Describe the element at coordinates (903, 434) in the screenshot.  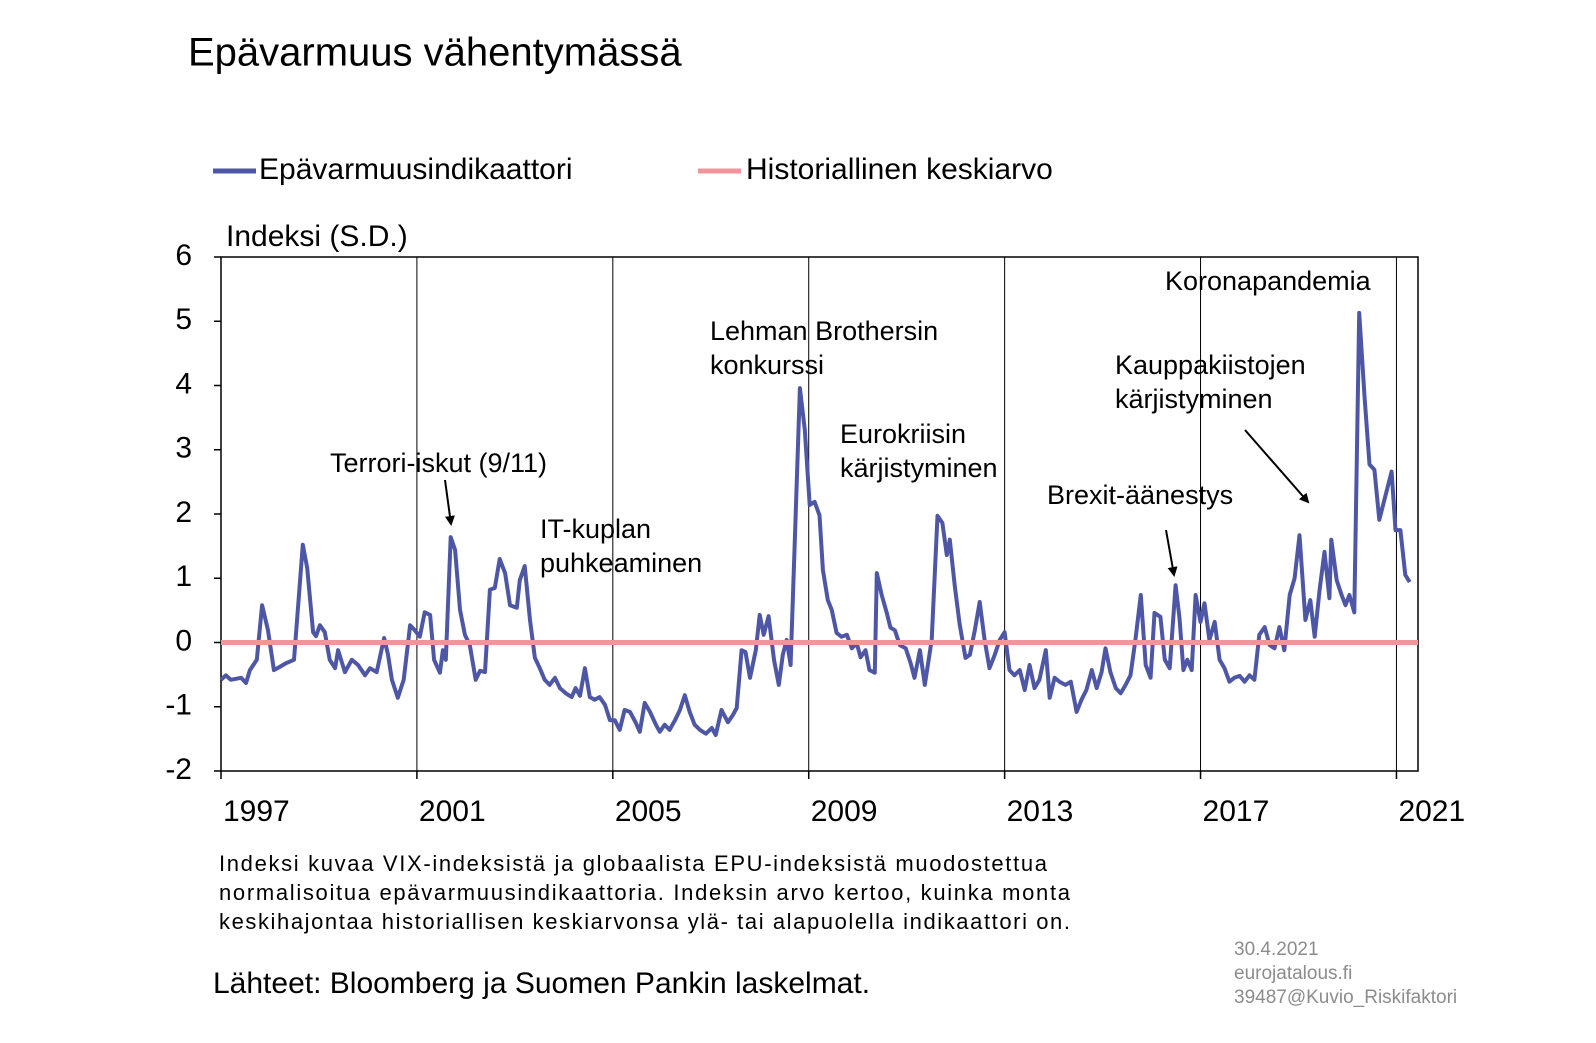
I see `annotation: Eurokriisin` at that location.